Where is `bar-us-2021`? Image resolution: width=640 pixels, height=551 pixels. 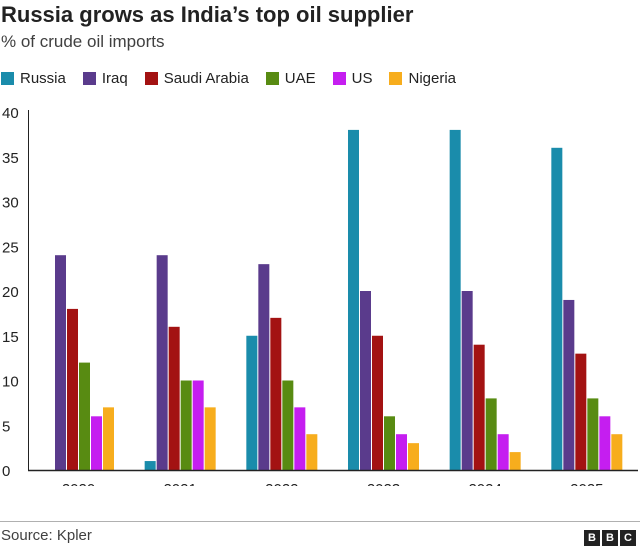 bar-us-2021 is located at coordinates (198, 425).